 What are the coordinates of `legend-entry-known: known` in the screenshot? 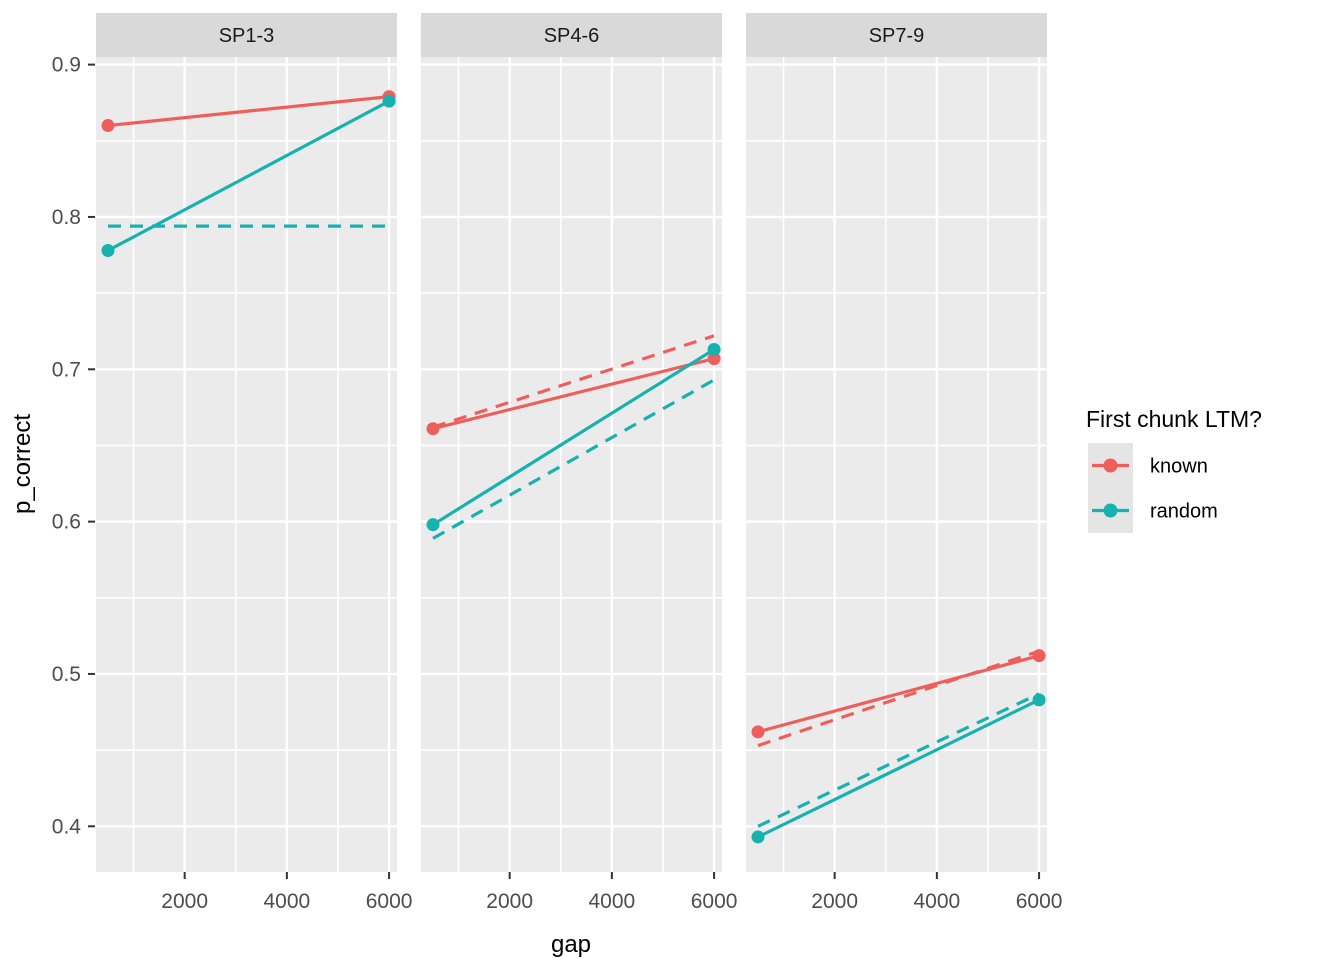 It's located at (1148, 465).